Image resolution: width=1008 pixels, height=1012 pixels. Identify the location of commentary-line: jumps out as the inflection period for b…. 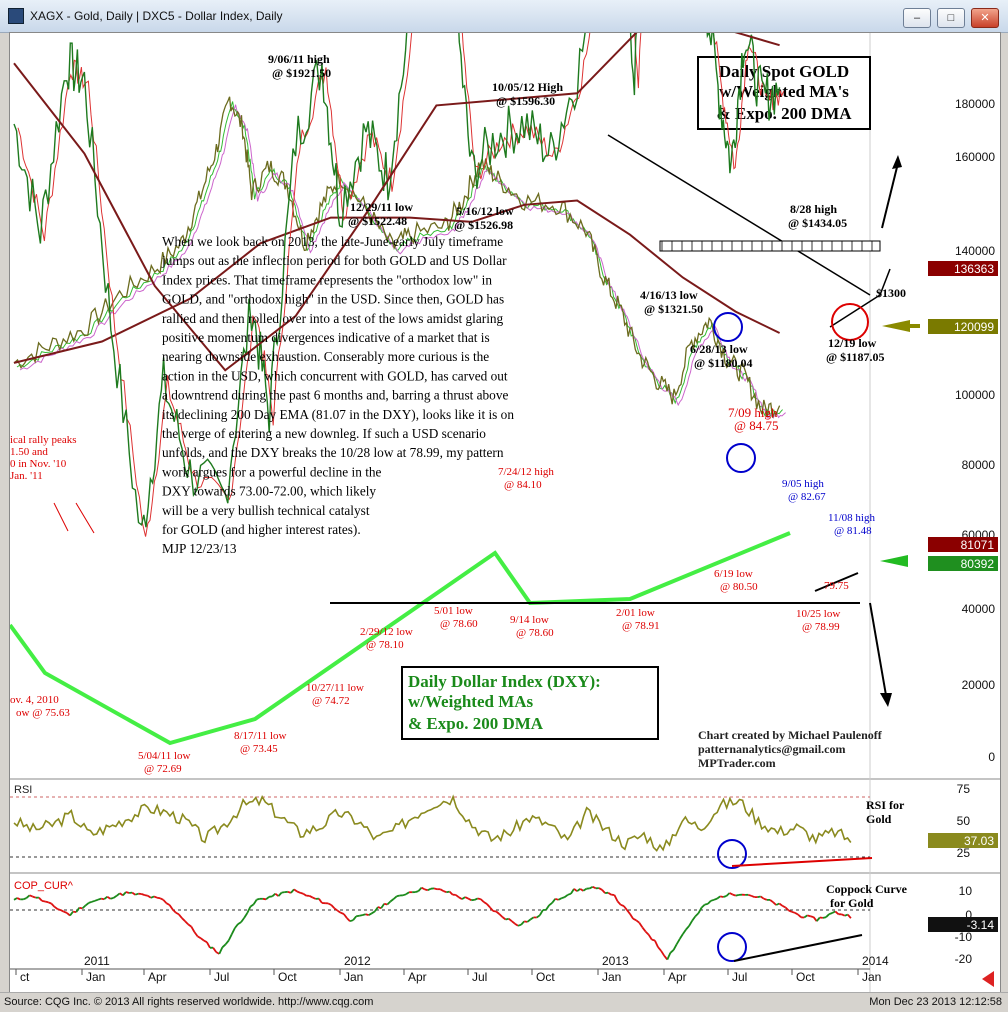
(334, 260).